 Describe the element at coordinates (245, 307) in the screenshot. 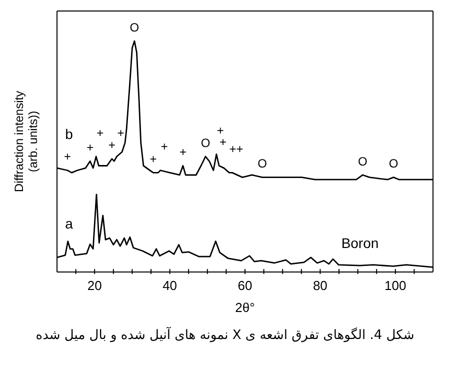

I see `x-axis-title: 2θ°` at that location.